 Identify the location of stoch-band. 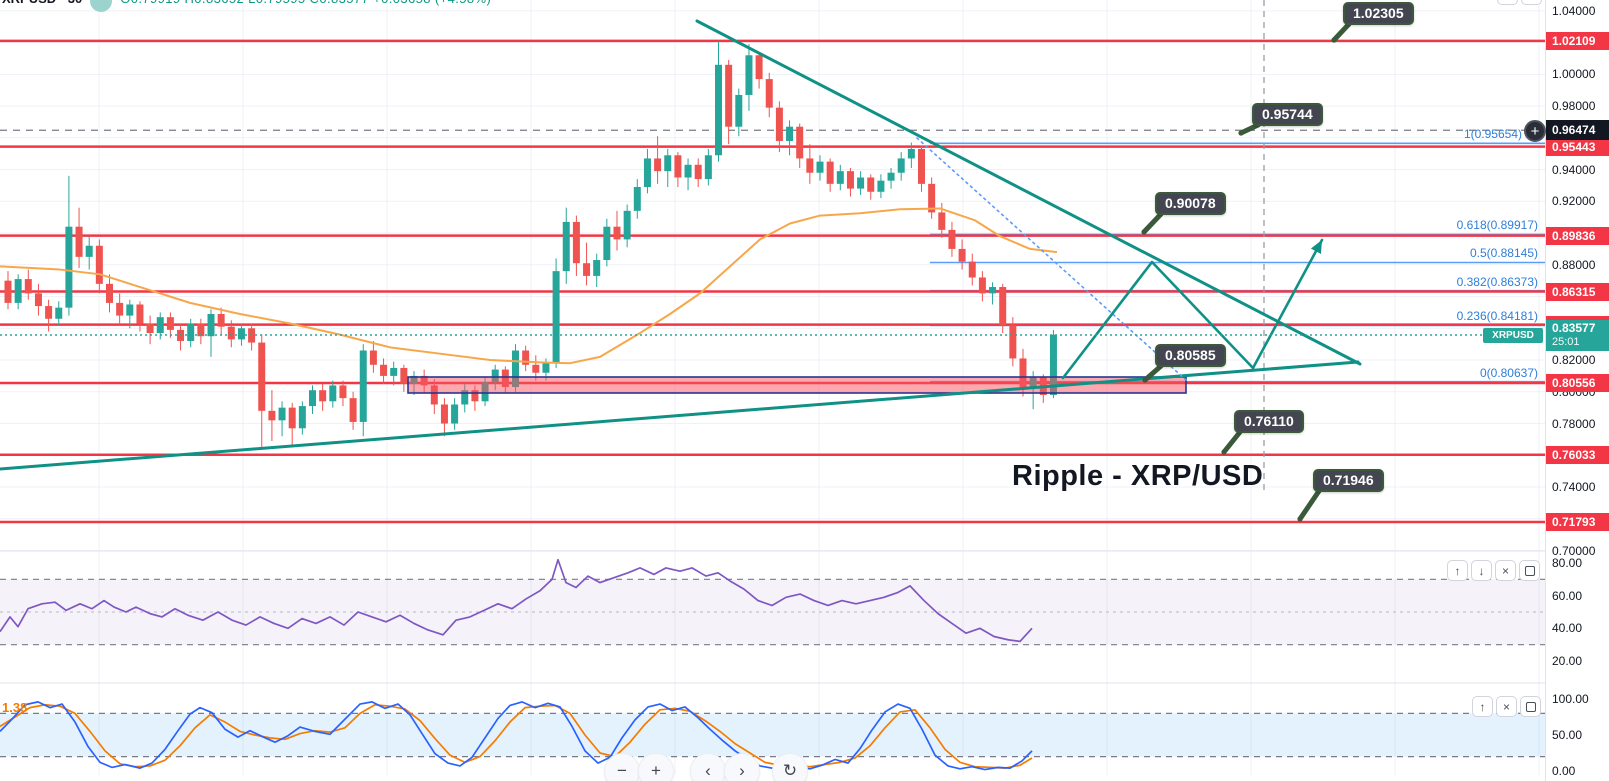
(772, 735).